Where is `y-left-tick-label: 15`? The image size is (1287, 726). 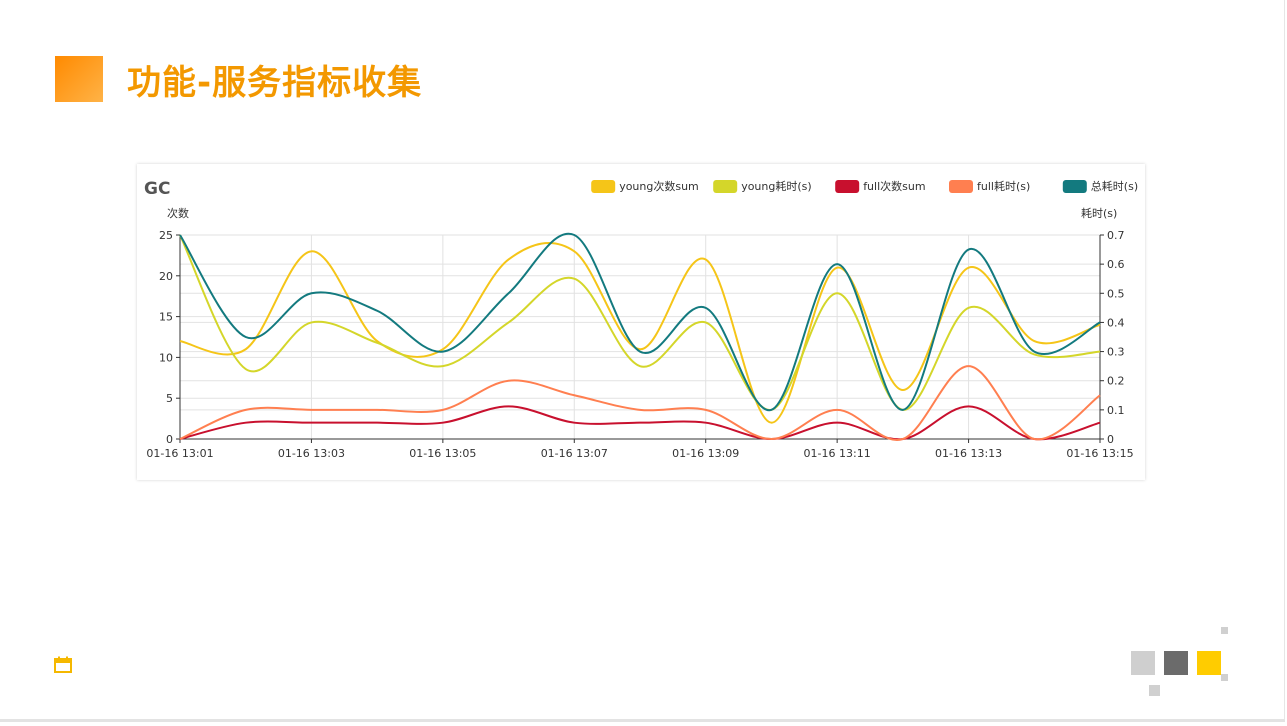 y-left-tick-label: 15 is located at coordinates (166, 317).